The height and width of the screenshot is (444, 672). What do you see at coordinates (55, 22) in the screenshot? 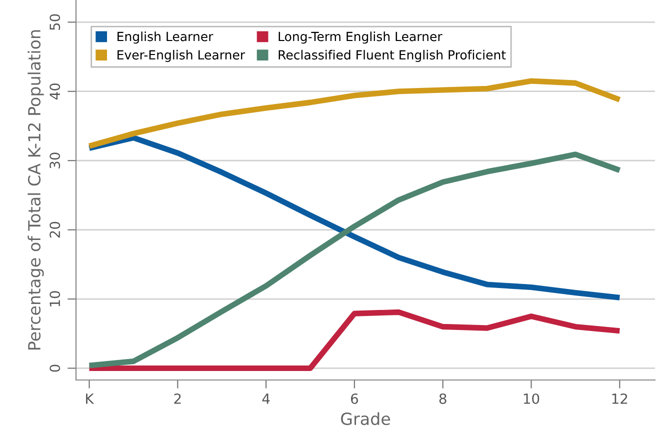
I see `y-tick-label: 50` at bounding box center [55, 22].